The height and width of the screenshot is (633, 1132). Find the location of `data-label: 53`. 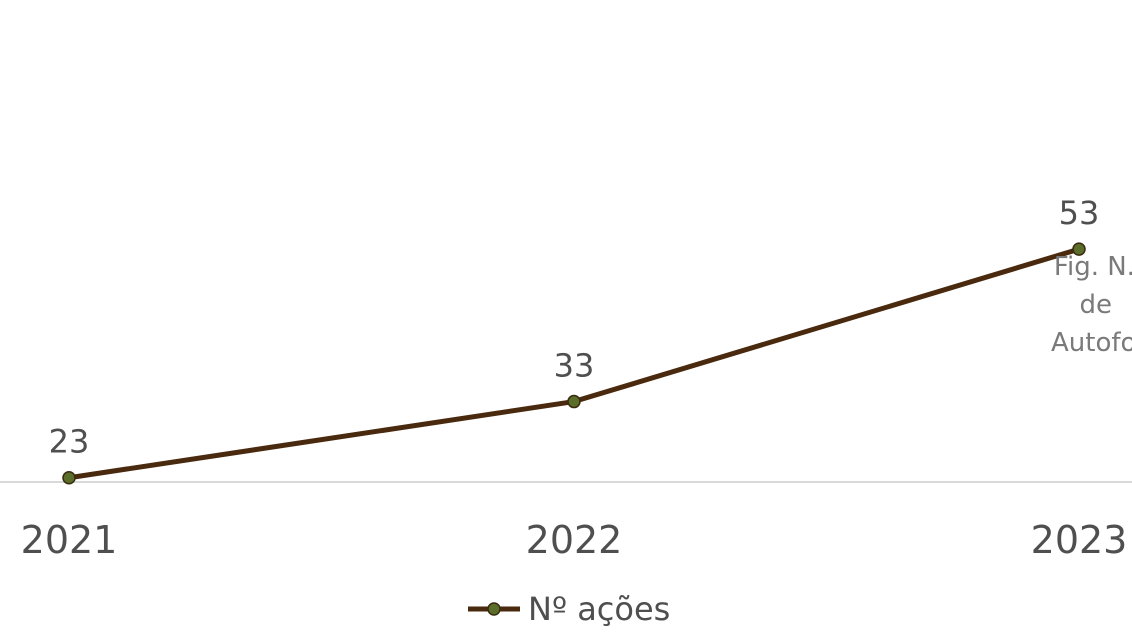

data-label: 53 is located at coordinates (1079, 213).